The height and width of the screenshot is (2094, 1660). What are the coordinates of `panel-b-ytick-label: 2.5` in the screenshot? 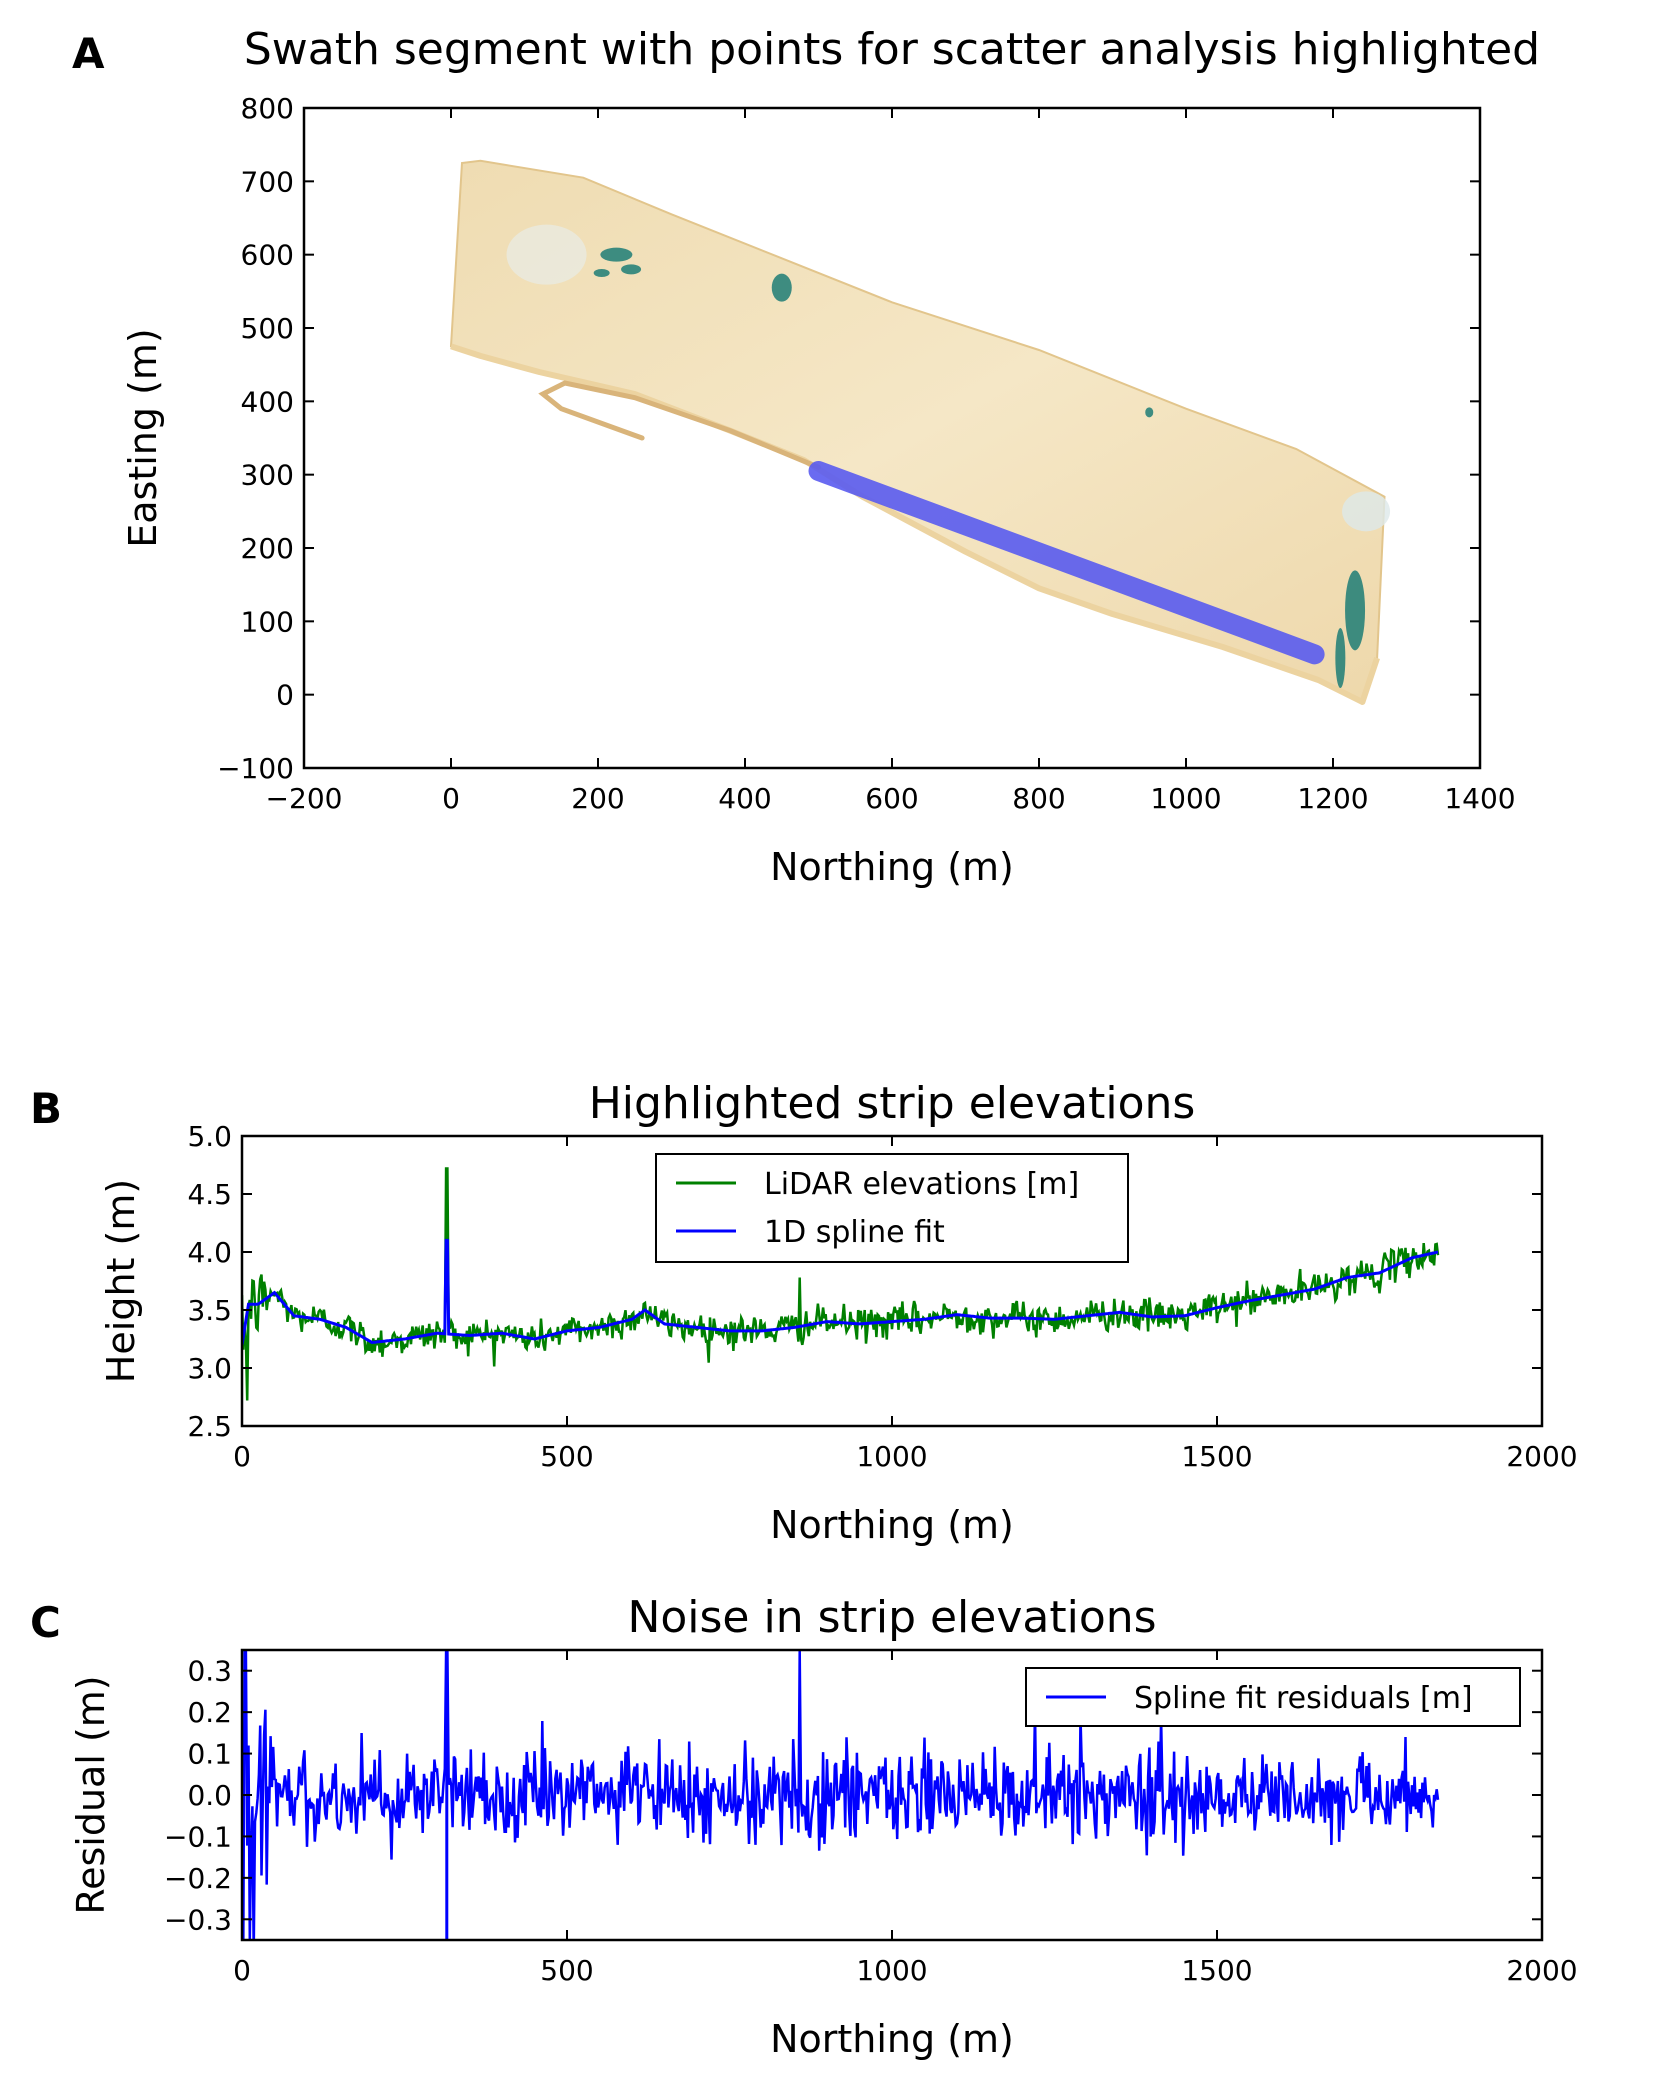 It's located at (209, 1426).